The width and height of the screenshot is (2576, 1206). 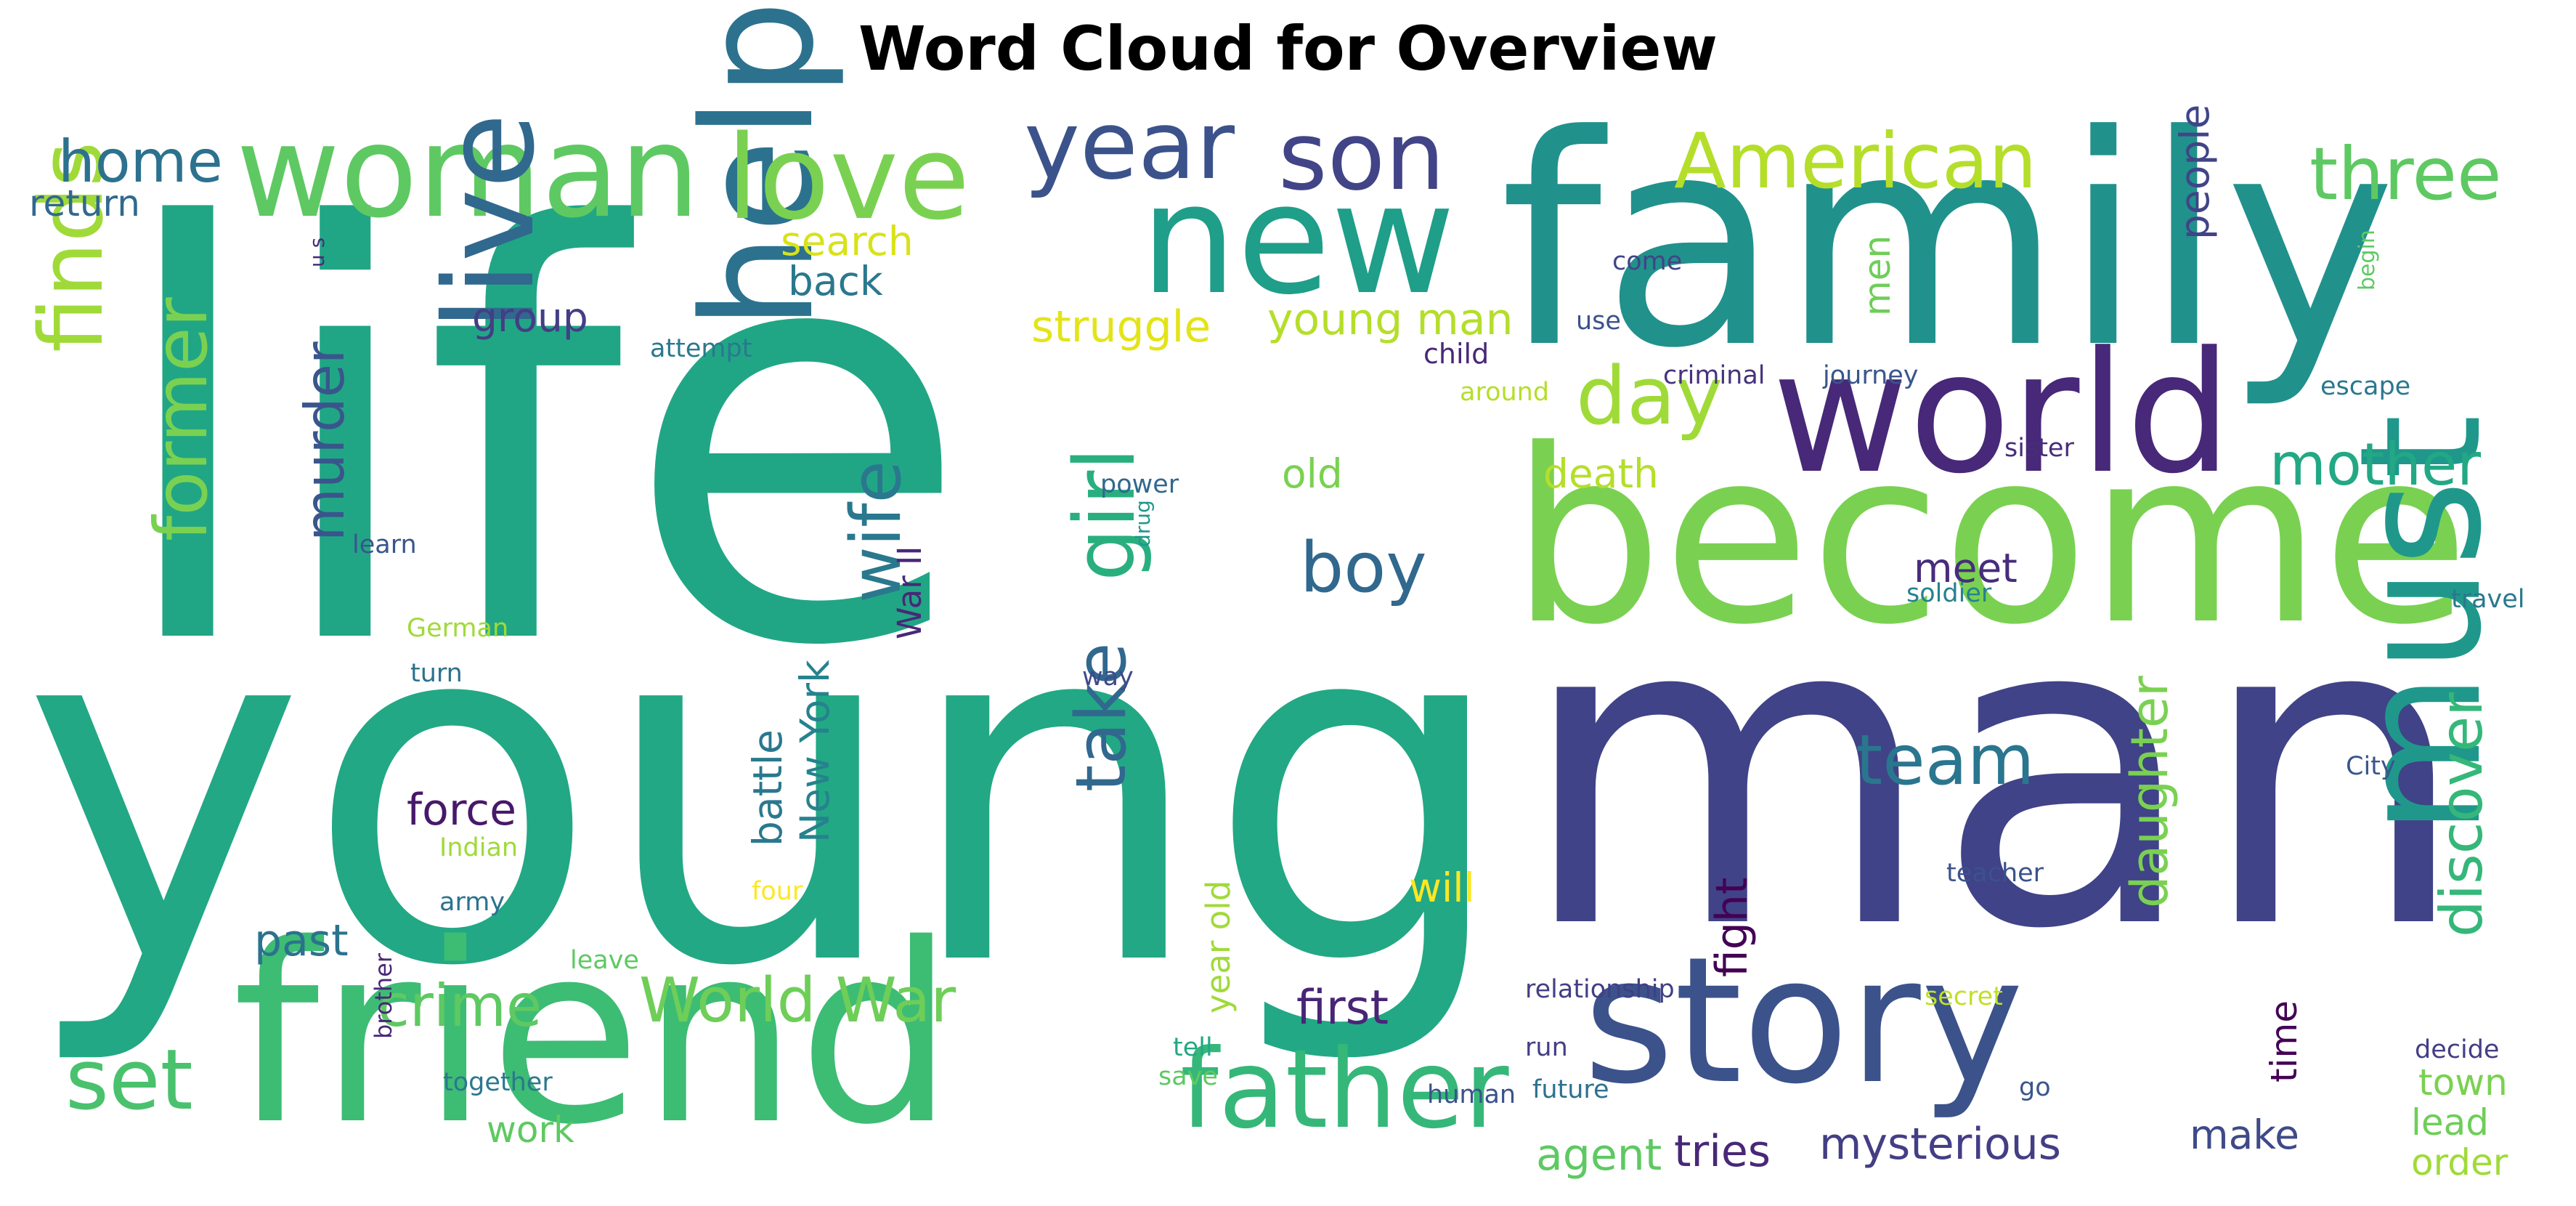 I want to click on word-german: German, so click(x=458, y=628).